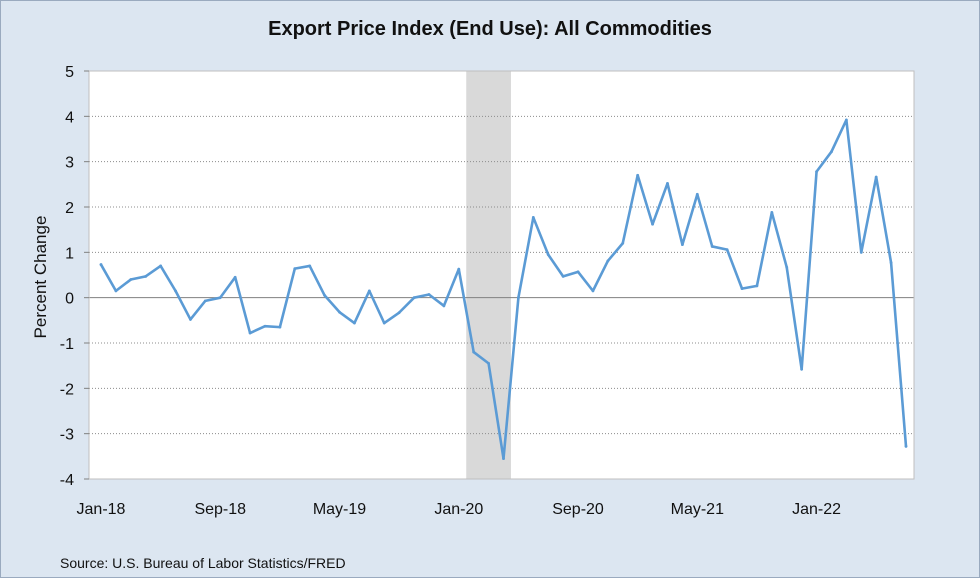 The height and width of the screenshot is (578, 980). What do you see at coordinates (697, 509) in the screenshot?
I see `x-tick-label: May-21` at bounding box center [697, 509].